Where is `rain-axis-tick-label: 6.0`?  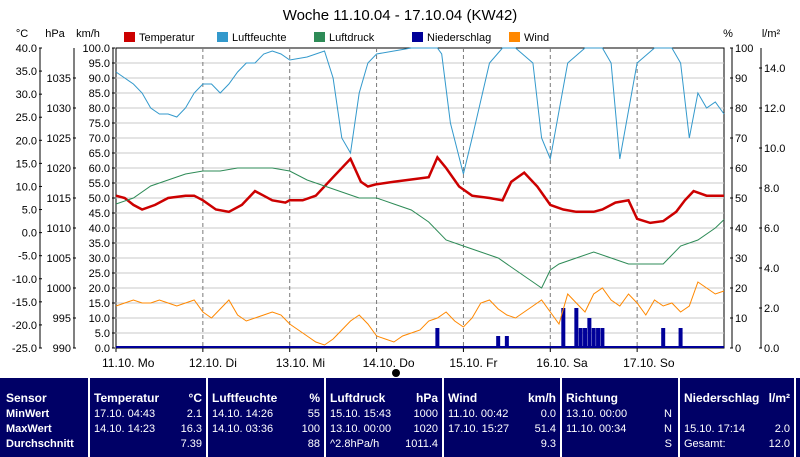 rain-axis-tick-label: 6.0 is located at coordinates (771, 229).